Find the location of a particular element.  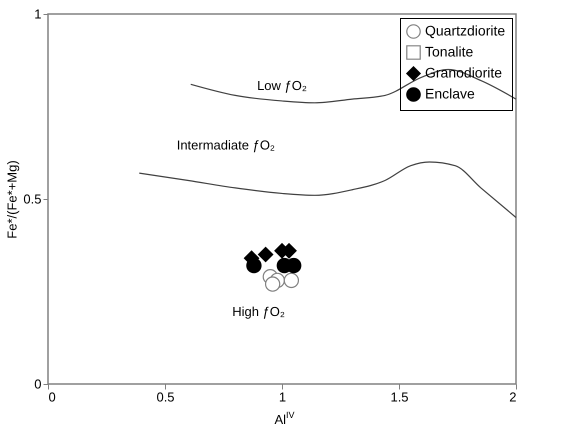

legend-label: Enclave is located at coordinates (450, 94).